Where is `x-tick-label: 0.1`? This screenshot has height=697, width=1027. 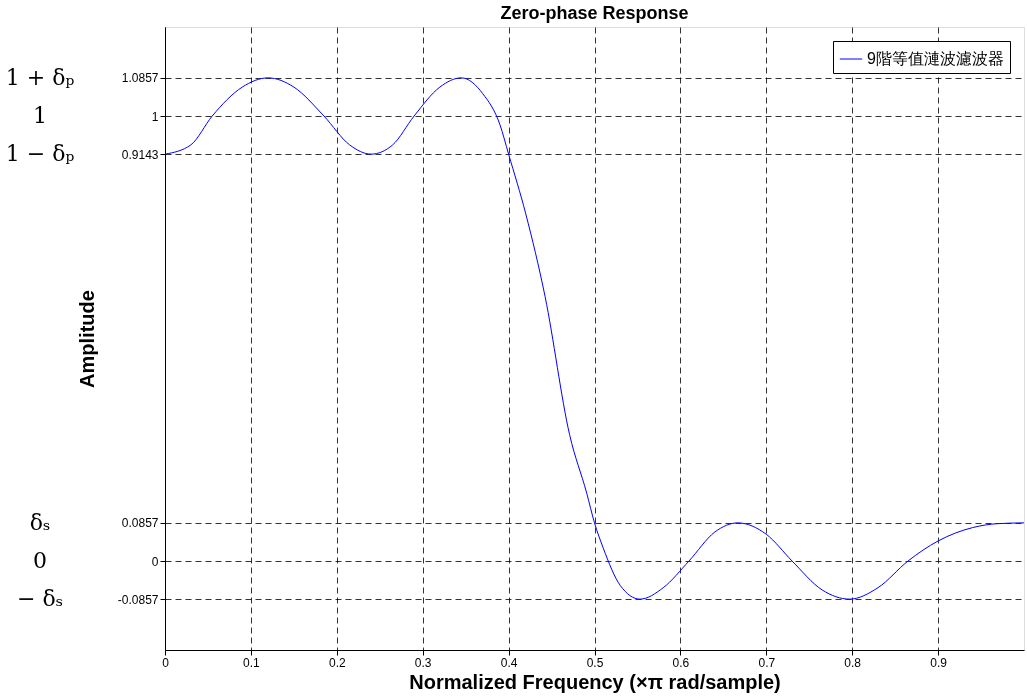
x-tick-label: 0.1 is located at coordinates (252, 662).